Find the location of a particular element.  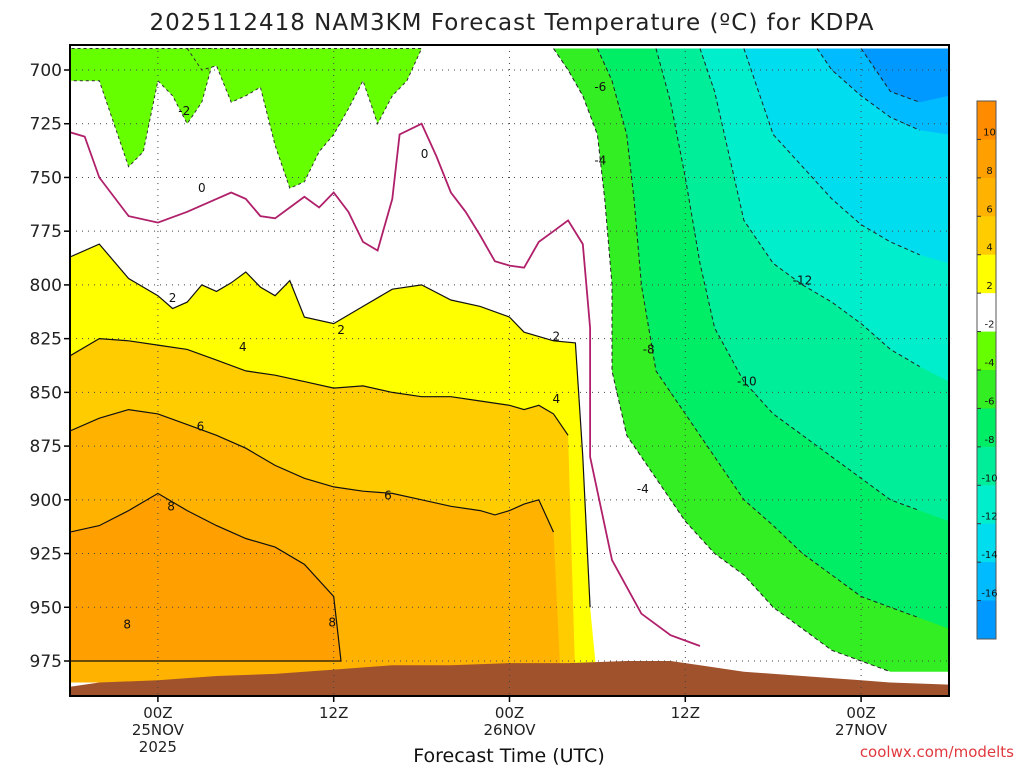

x-tick-label: 25NOV is located at coordinates (158, 730).